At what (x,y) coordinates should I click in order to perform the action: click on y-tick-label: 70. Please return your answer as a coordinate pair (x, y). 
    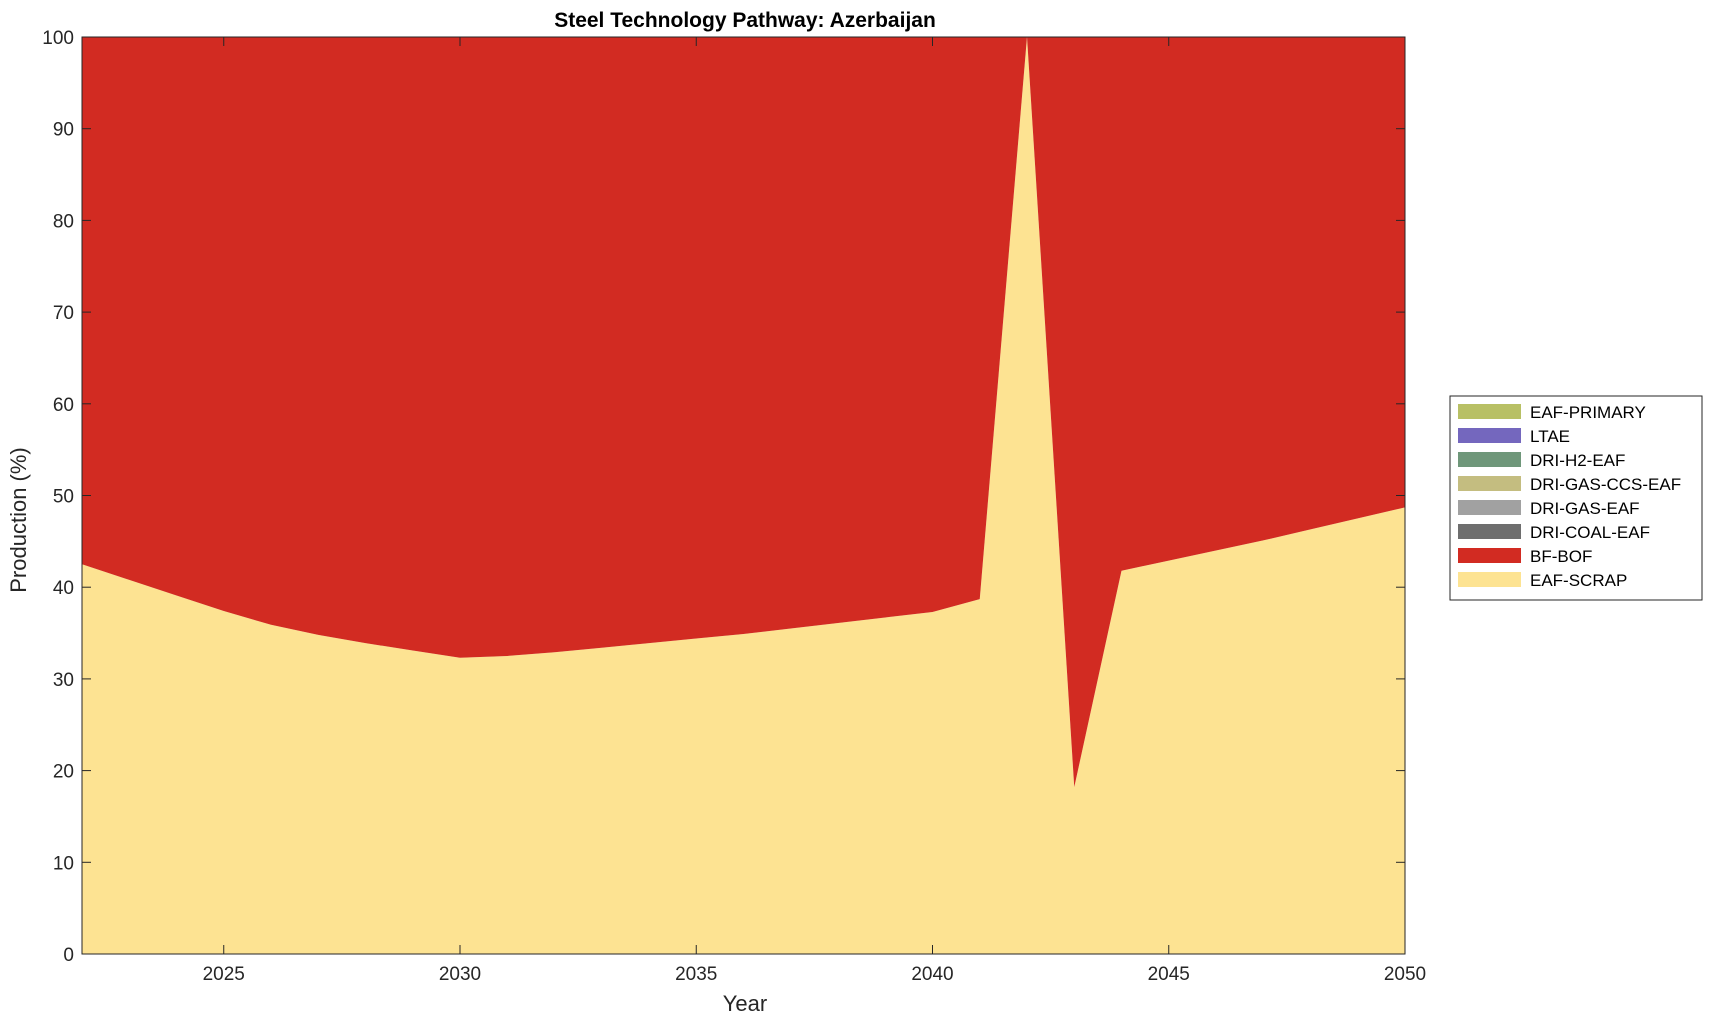
    Looking at the image, I should click on (63, 313).